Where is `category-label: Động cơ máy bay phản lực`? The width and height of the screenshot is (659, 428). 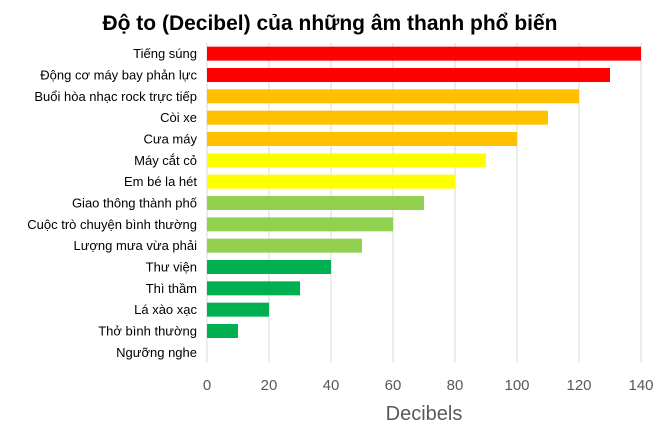
category-label: Động cơ máy bay phản lực is located at coordinates (118, 75).